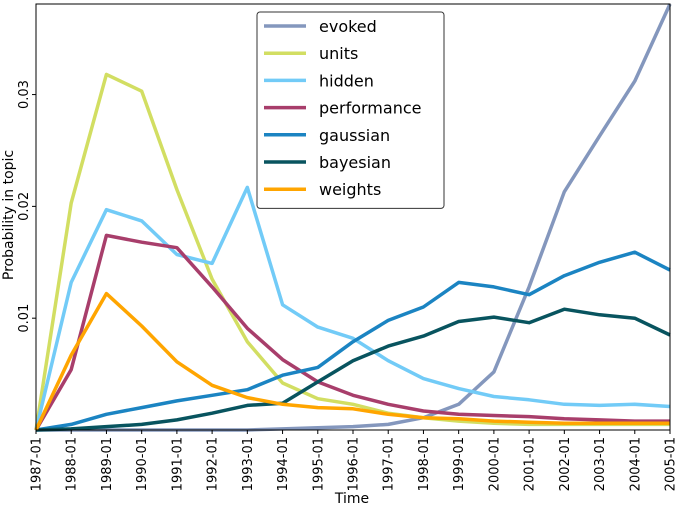  Describe the element at coordinates (351, 499) in the screenshot. I see `x-axis-title: Time` at that location.